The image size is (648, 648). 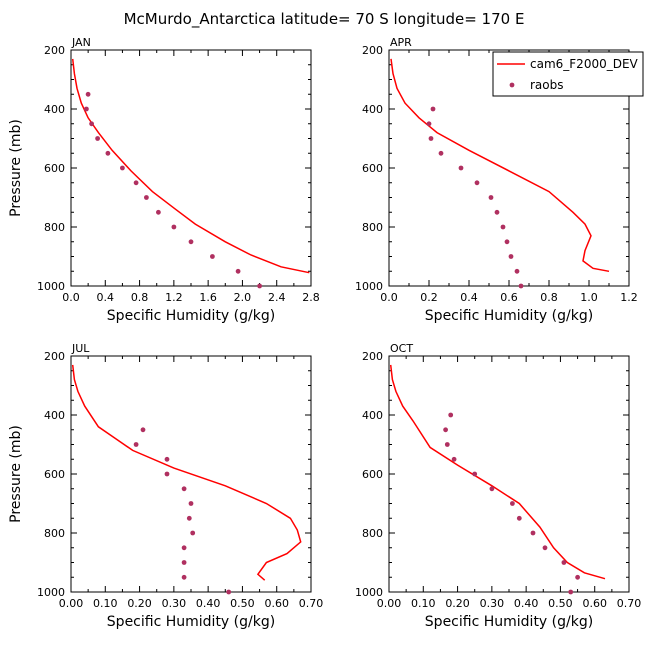 What do you see at coordinates (311, 297) in the screenshot?
I see `x-tick-label: 2.8` at bounding box center [311, 297].